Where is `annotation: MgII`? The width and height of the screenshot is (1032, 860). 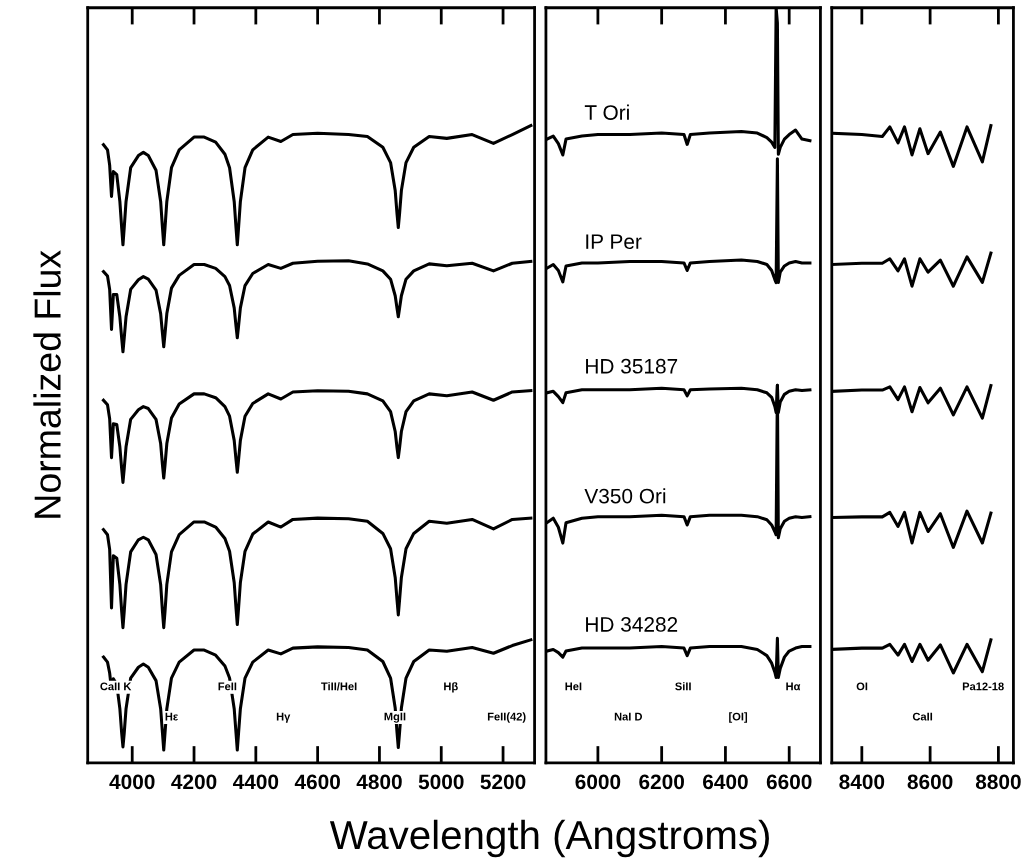
annotation: MgII is located at coordinates (395, 717).